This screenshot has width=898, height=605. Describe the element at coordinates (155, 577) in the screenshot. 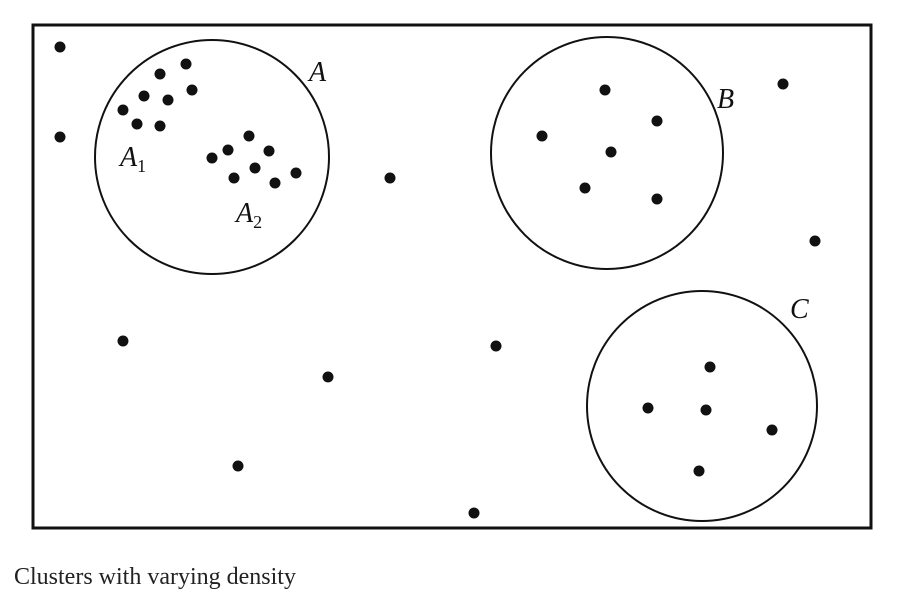

I see `figure-caption: Clusters with varying density` at that location.